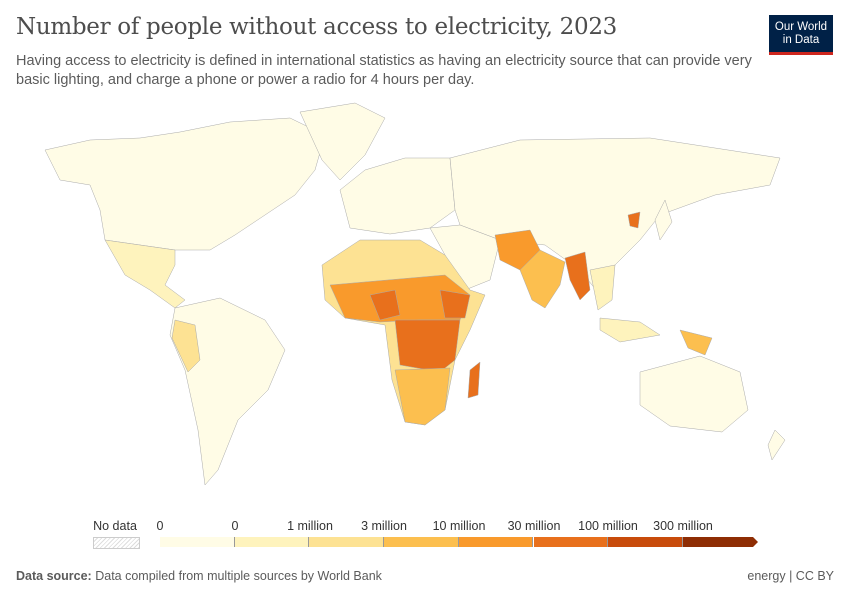  I want to click on region-papua-new-guinea, so click(696, 342).